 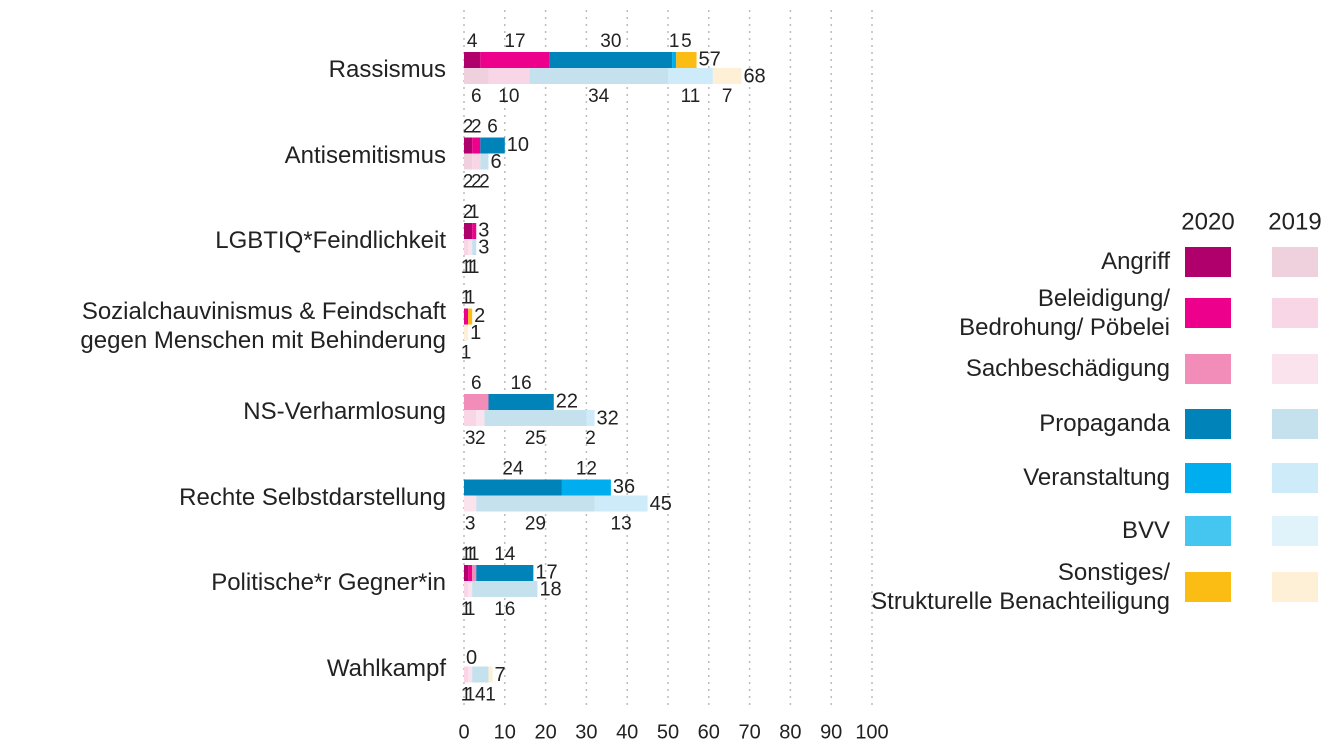 What do you see at coordinates (627, 732) in the screenshot?
I see `x-tick-label: 40` at bounding box center [627, 732].